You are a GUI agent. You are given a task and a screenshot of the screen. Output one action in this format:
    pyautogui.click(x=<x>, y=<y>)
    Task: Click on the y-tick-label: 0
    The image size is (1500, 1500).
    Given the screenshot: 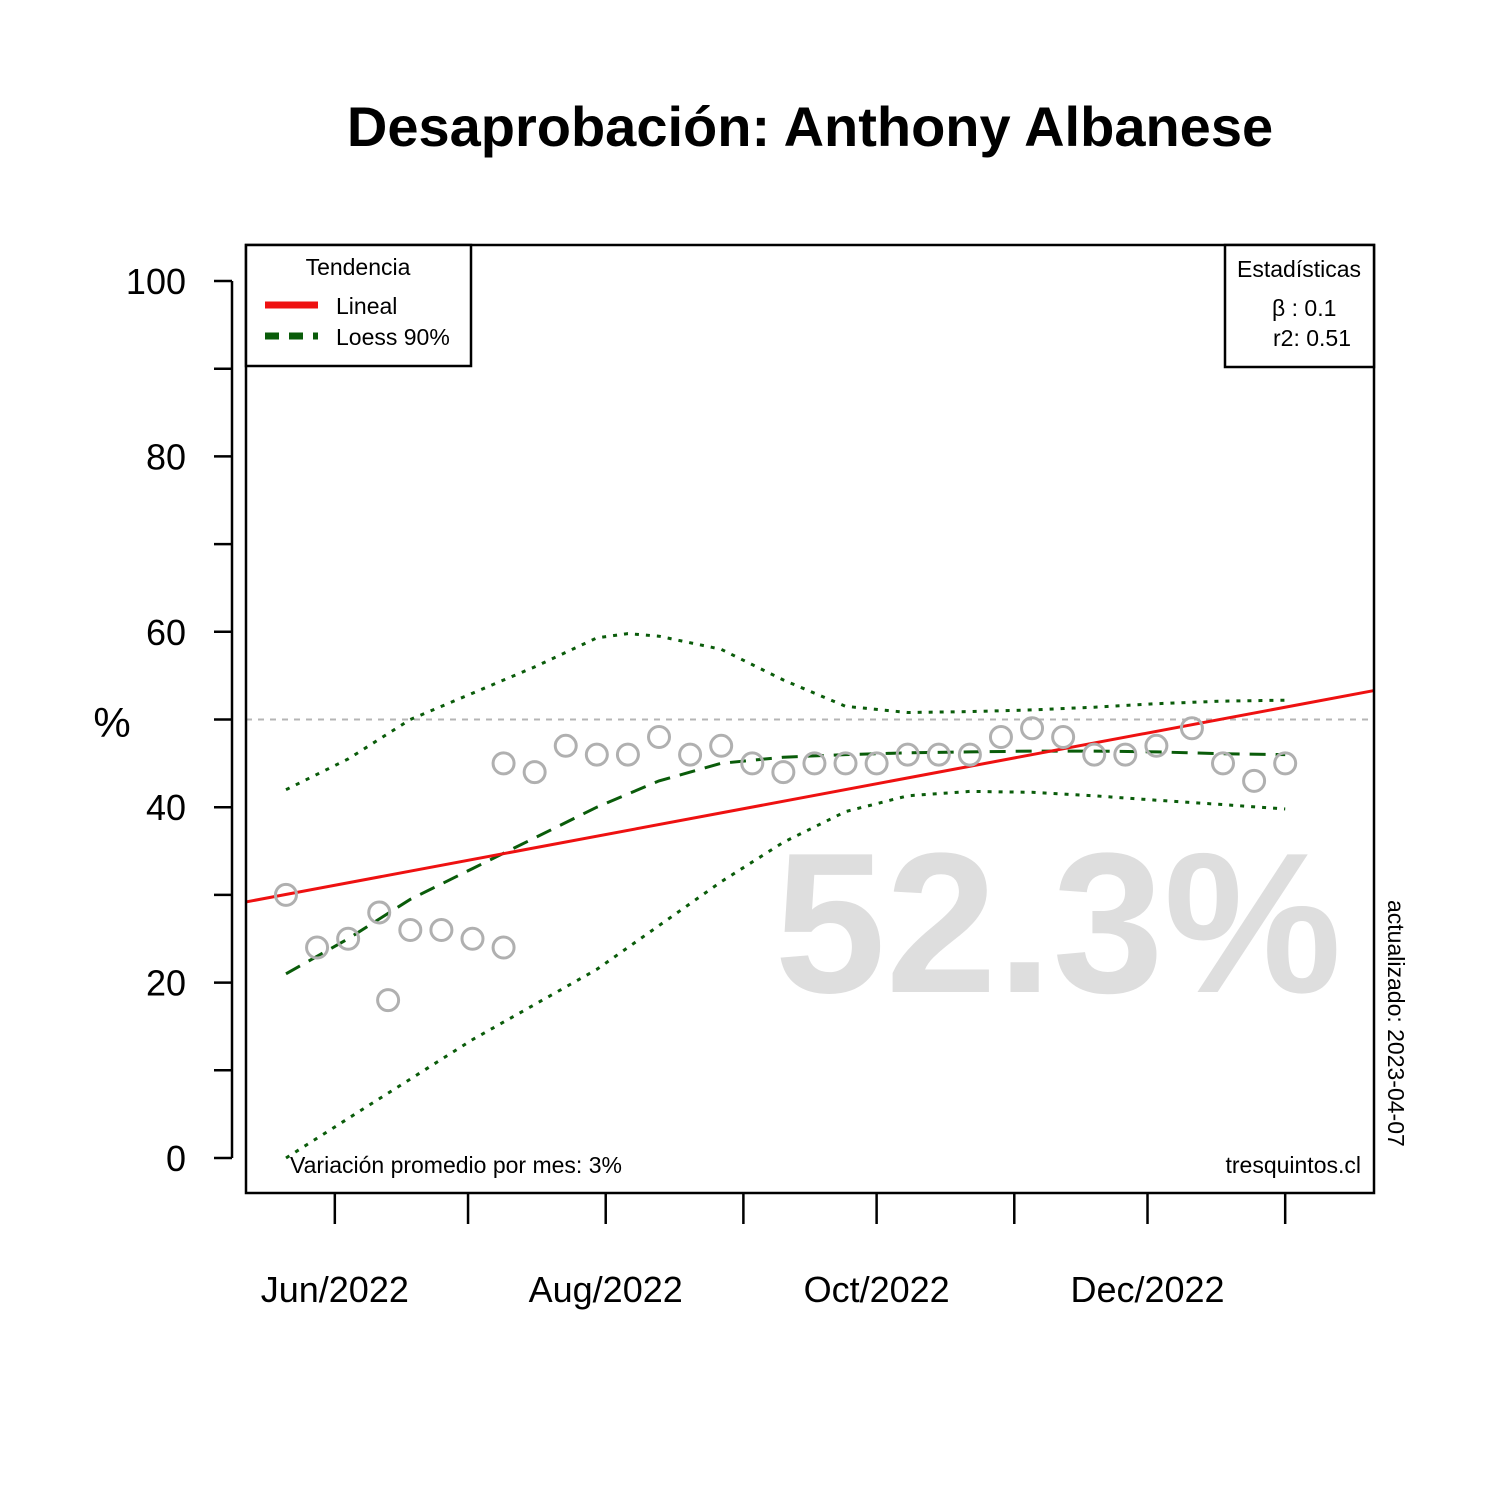 What is the action you would take?
    pyautogui.click(x=176, y=1158)
    